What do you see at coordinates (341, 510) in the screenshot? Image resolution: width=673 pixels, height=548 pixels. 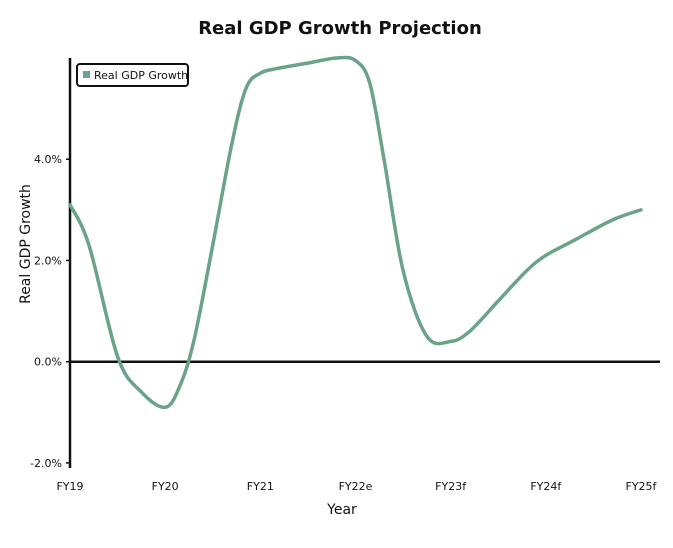 I see `x-axis-label: Year` at bounding box center [341, 510].